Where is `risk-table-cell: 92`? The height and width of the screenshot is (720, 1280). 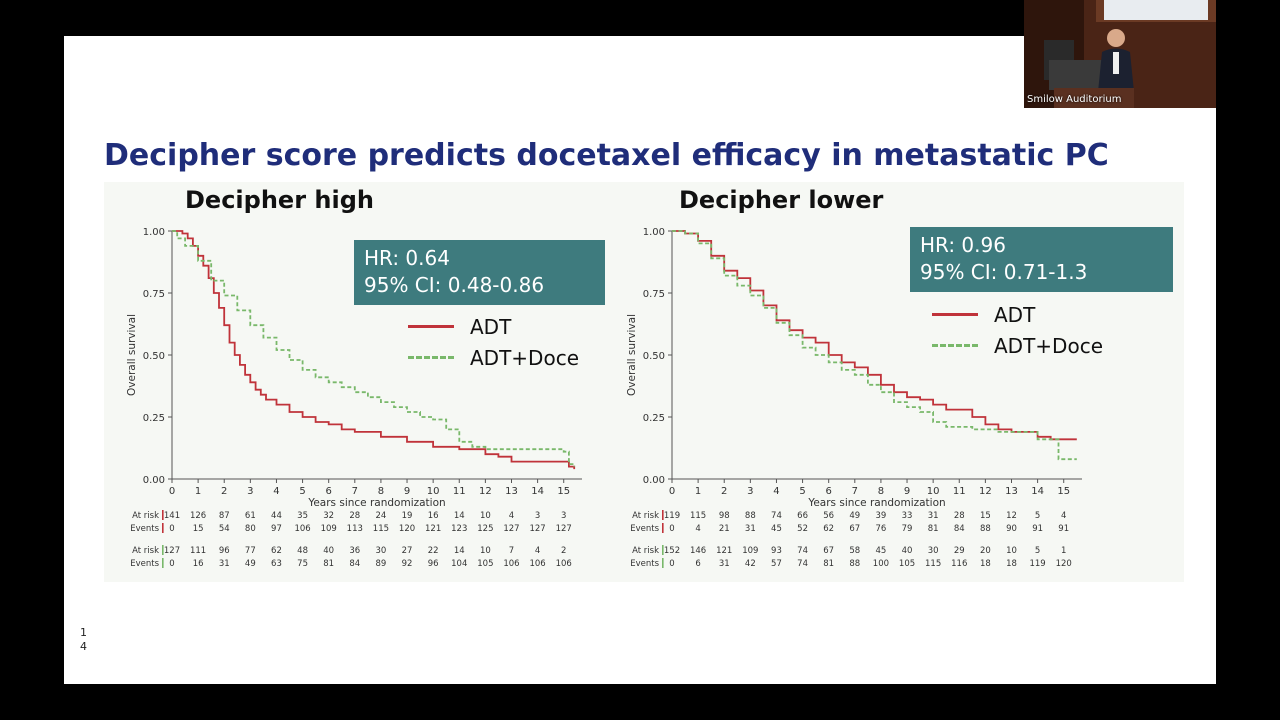 risk-table-cell: 92 is located at coordinates (407, 564).